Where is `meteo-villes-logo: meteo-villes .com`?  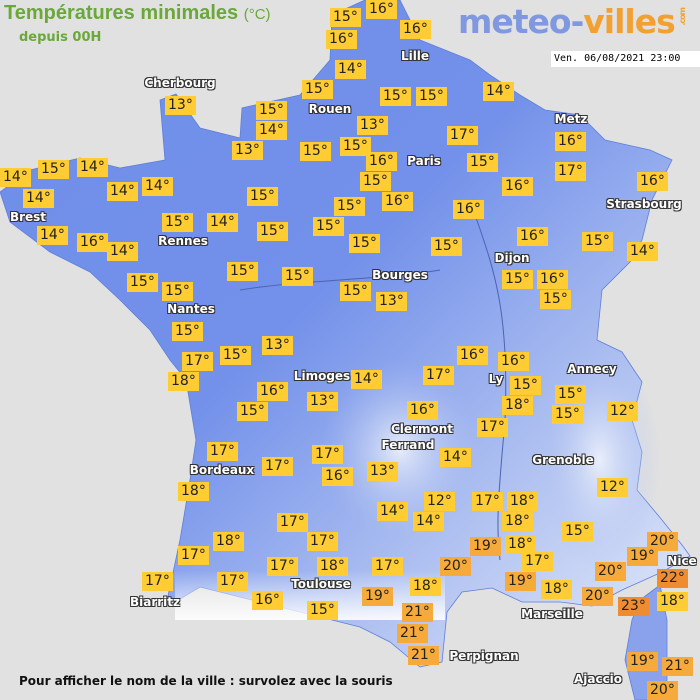 meteo-villes-logo: meteo-villes .com is located at coordinates (572, 21).